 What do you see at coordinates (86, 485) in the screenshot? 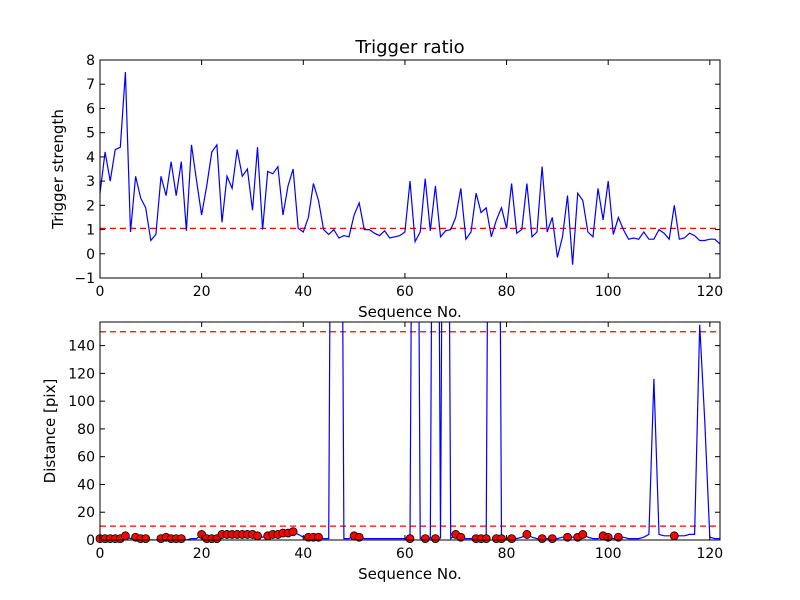
I see `y-tick-label: 40` at bounding box center [86, 485].